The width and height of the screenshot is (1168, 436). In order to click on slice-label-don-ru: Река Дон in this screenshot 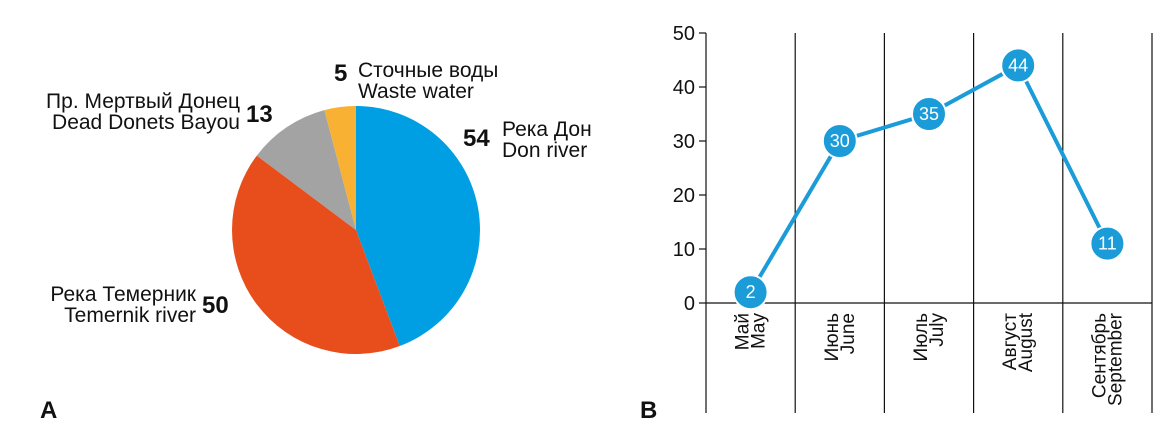, I will do `click(547, 129)`.